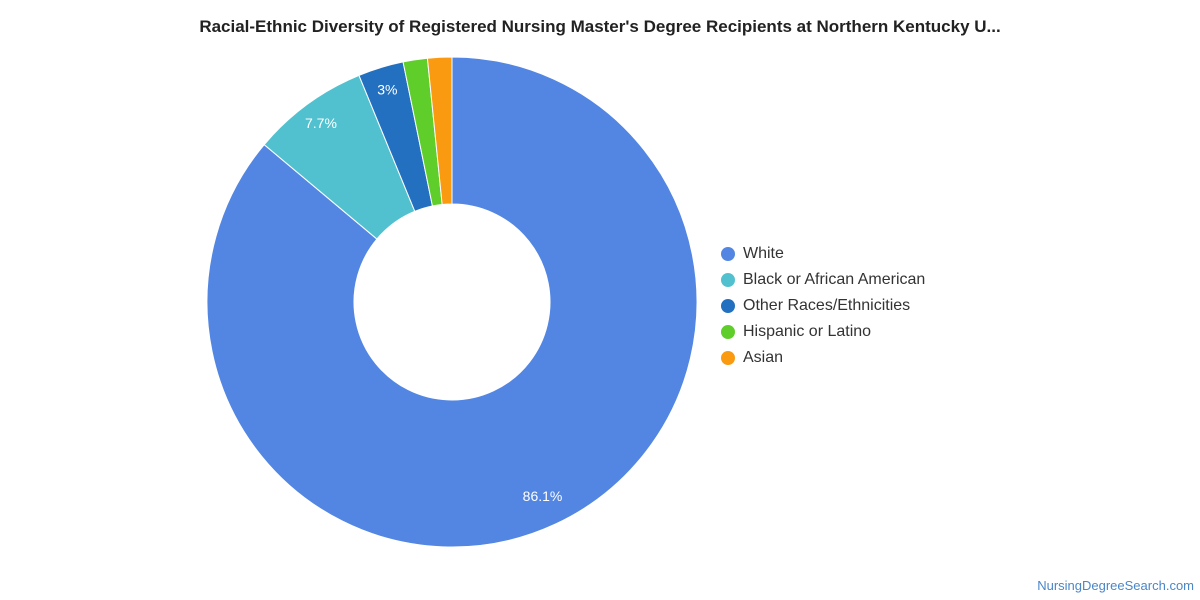 This screenshot has height=600, width=1200. Describe the element at coordinates (1115, 585) in the screenshot. I see `source-watermark: NursingDegreeSearch.com` at that location.